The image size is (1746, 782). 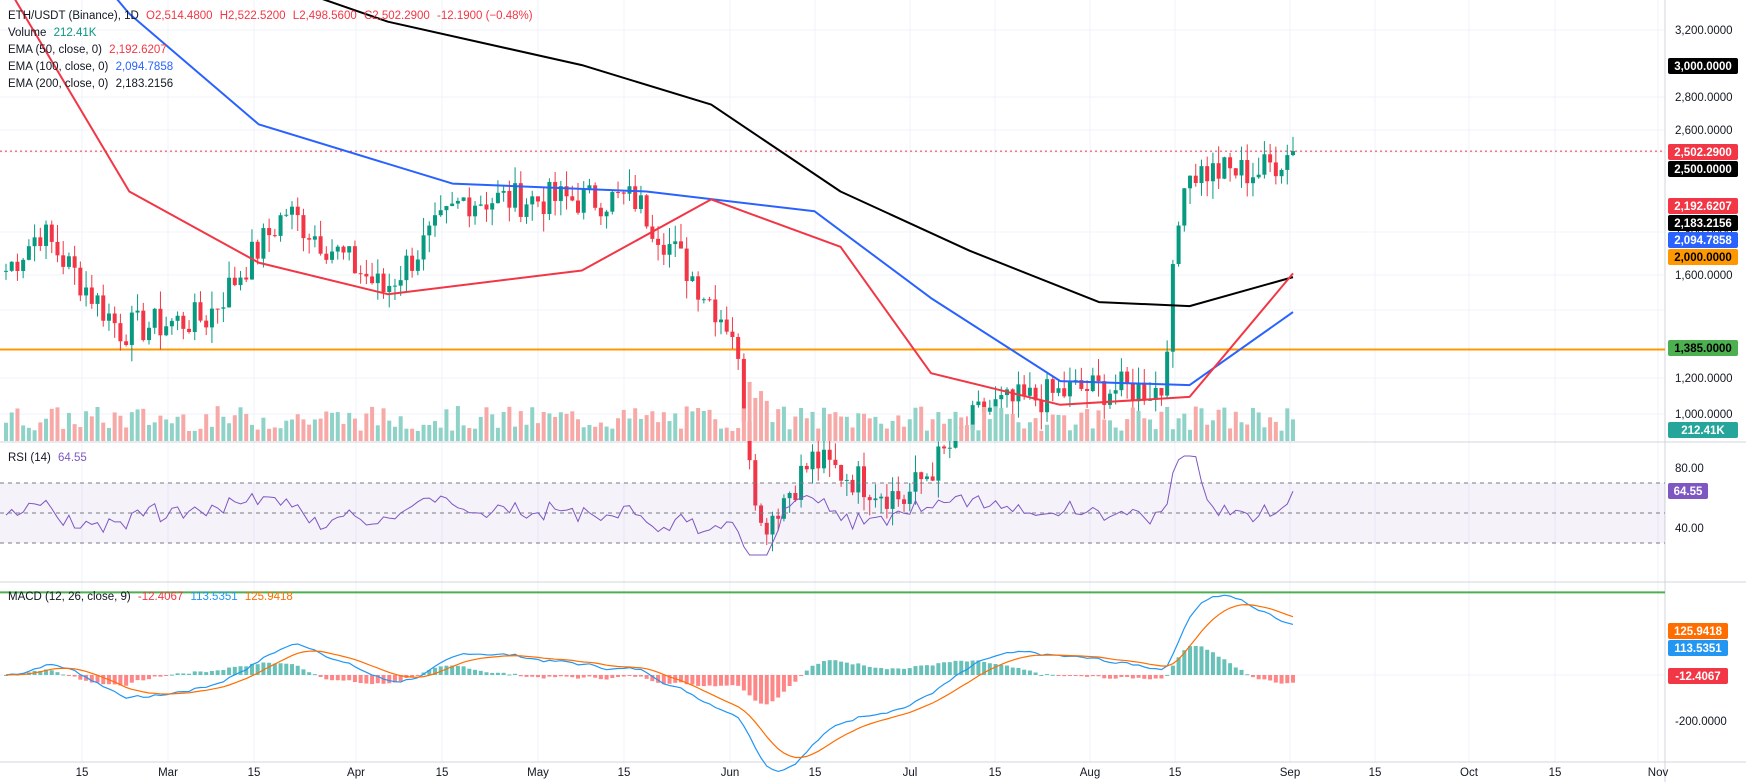 I want to click on volume-legend: Volume 212.41K, so click(x=54, y=33).